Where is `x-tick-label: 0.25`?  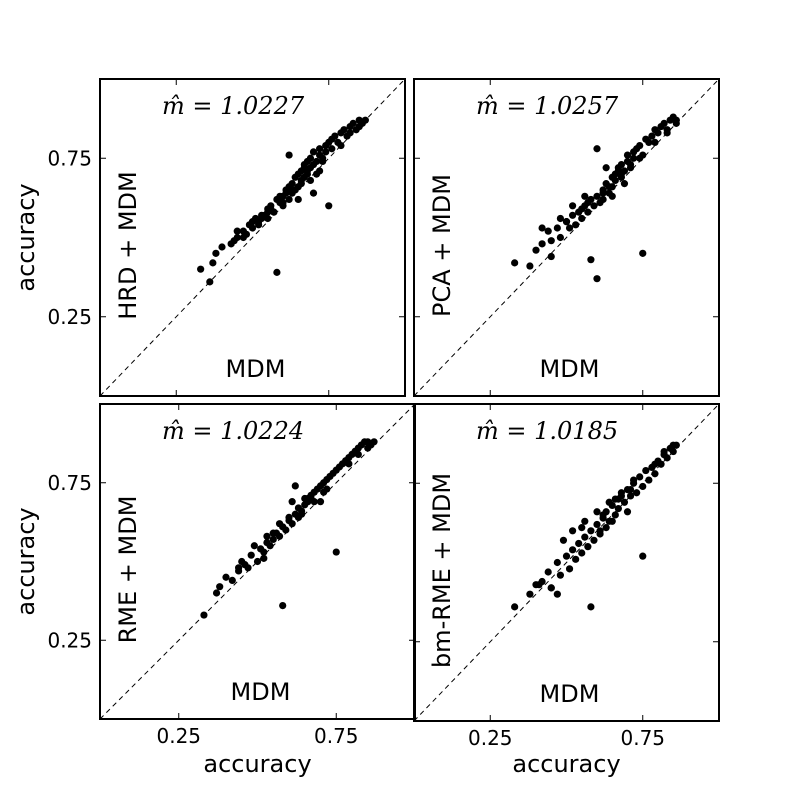
x-tick-label: 0.25 is located at coordinates (490, 738).